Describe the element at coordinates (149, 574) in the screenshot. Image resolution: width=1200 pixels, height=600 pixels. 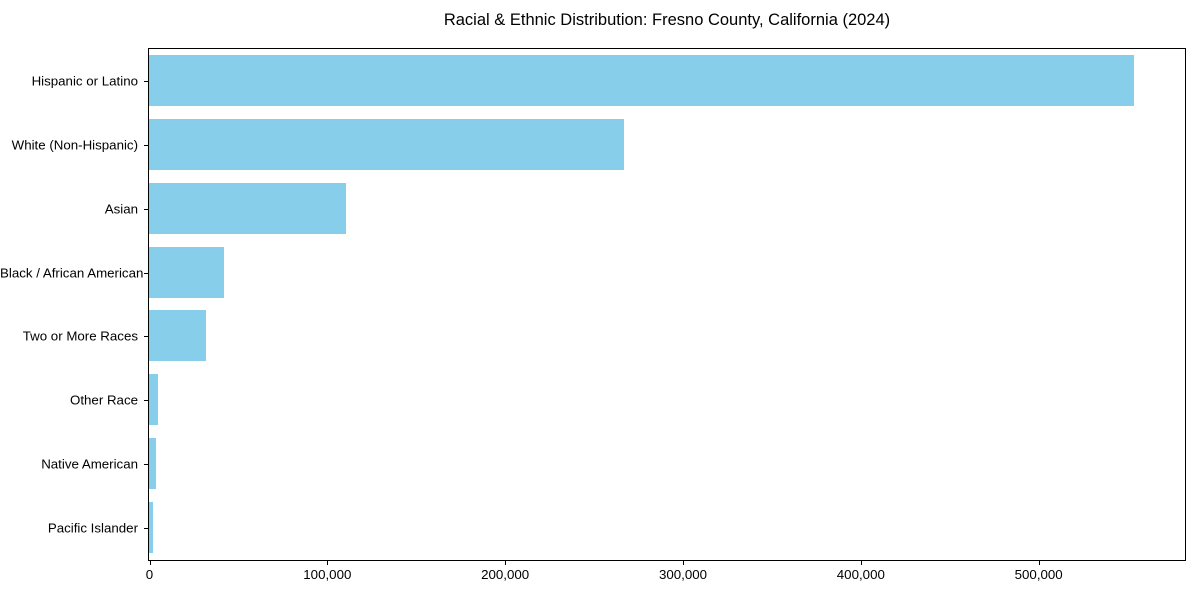
I see `x-tick-label: 0` at that location.